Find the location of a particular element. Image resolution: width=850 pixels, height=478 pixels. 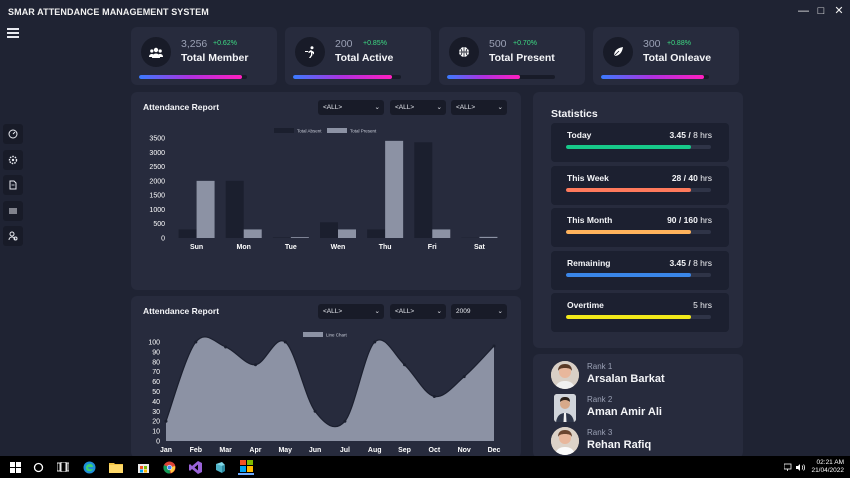

chevron-down-icon: ⌄ is located at coordinates (439, 107).